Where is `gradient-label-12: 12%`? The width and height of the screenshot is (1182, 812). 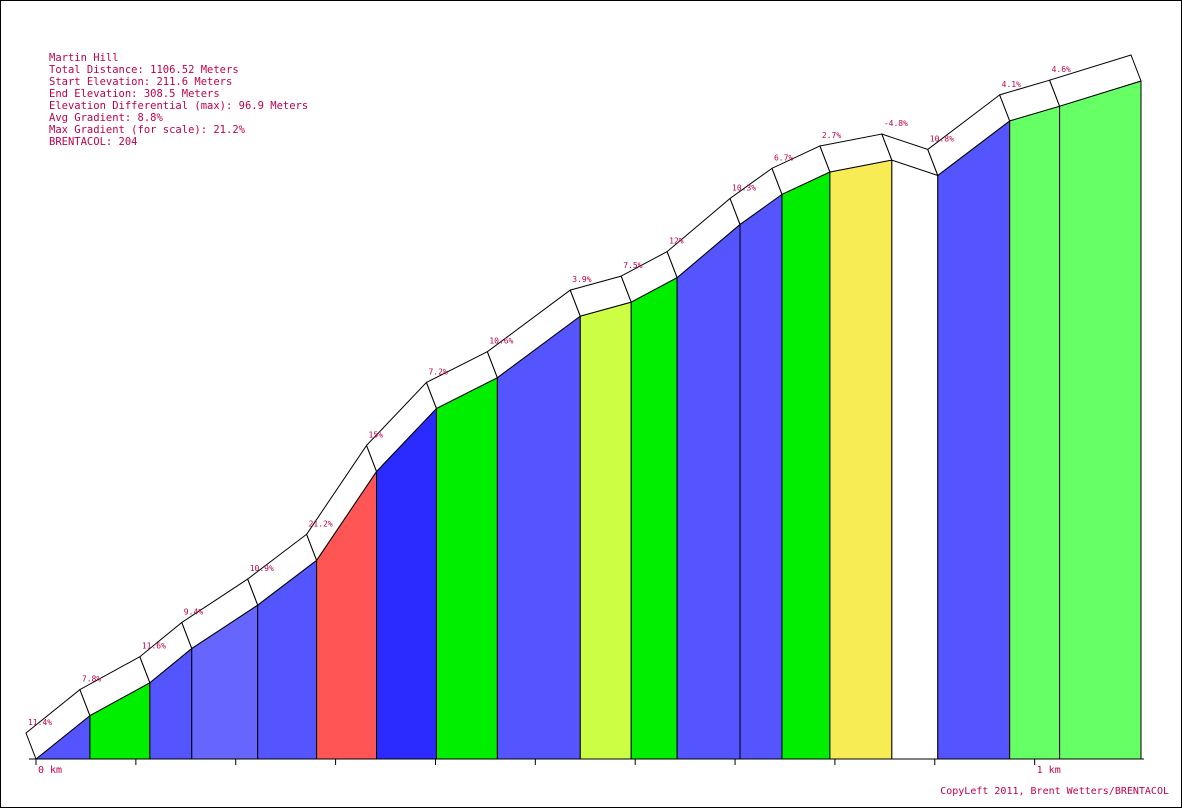
gradient-label-12: 12% is located at coordinates (676, 241).